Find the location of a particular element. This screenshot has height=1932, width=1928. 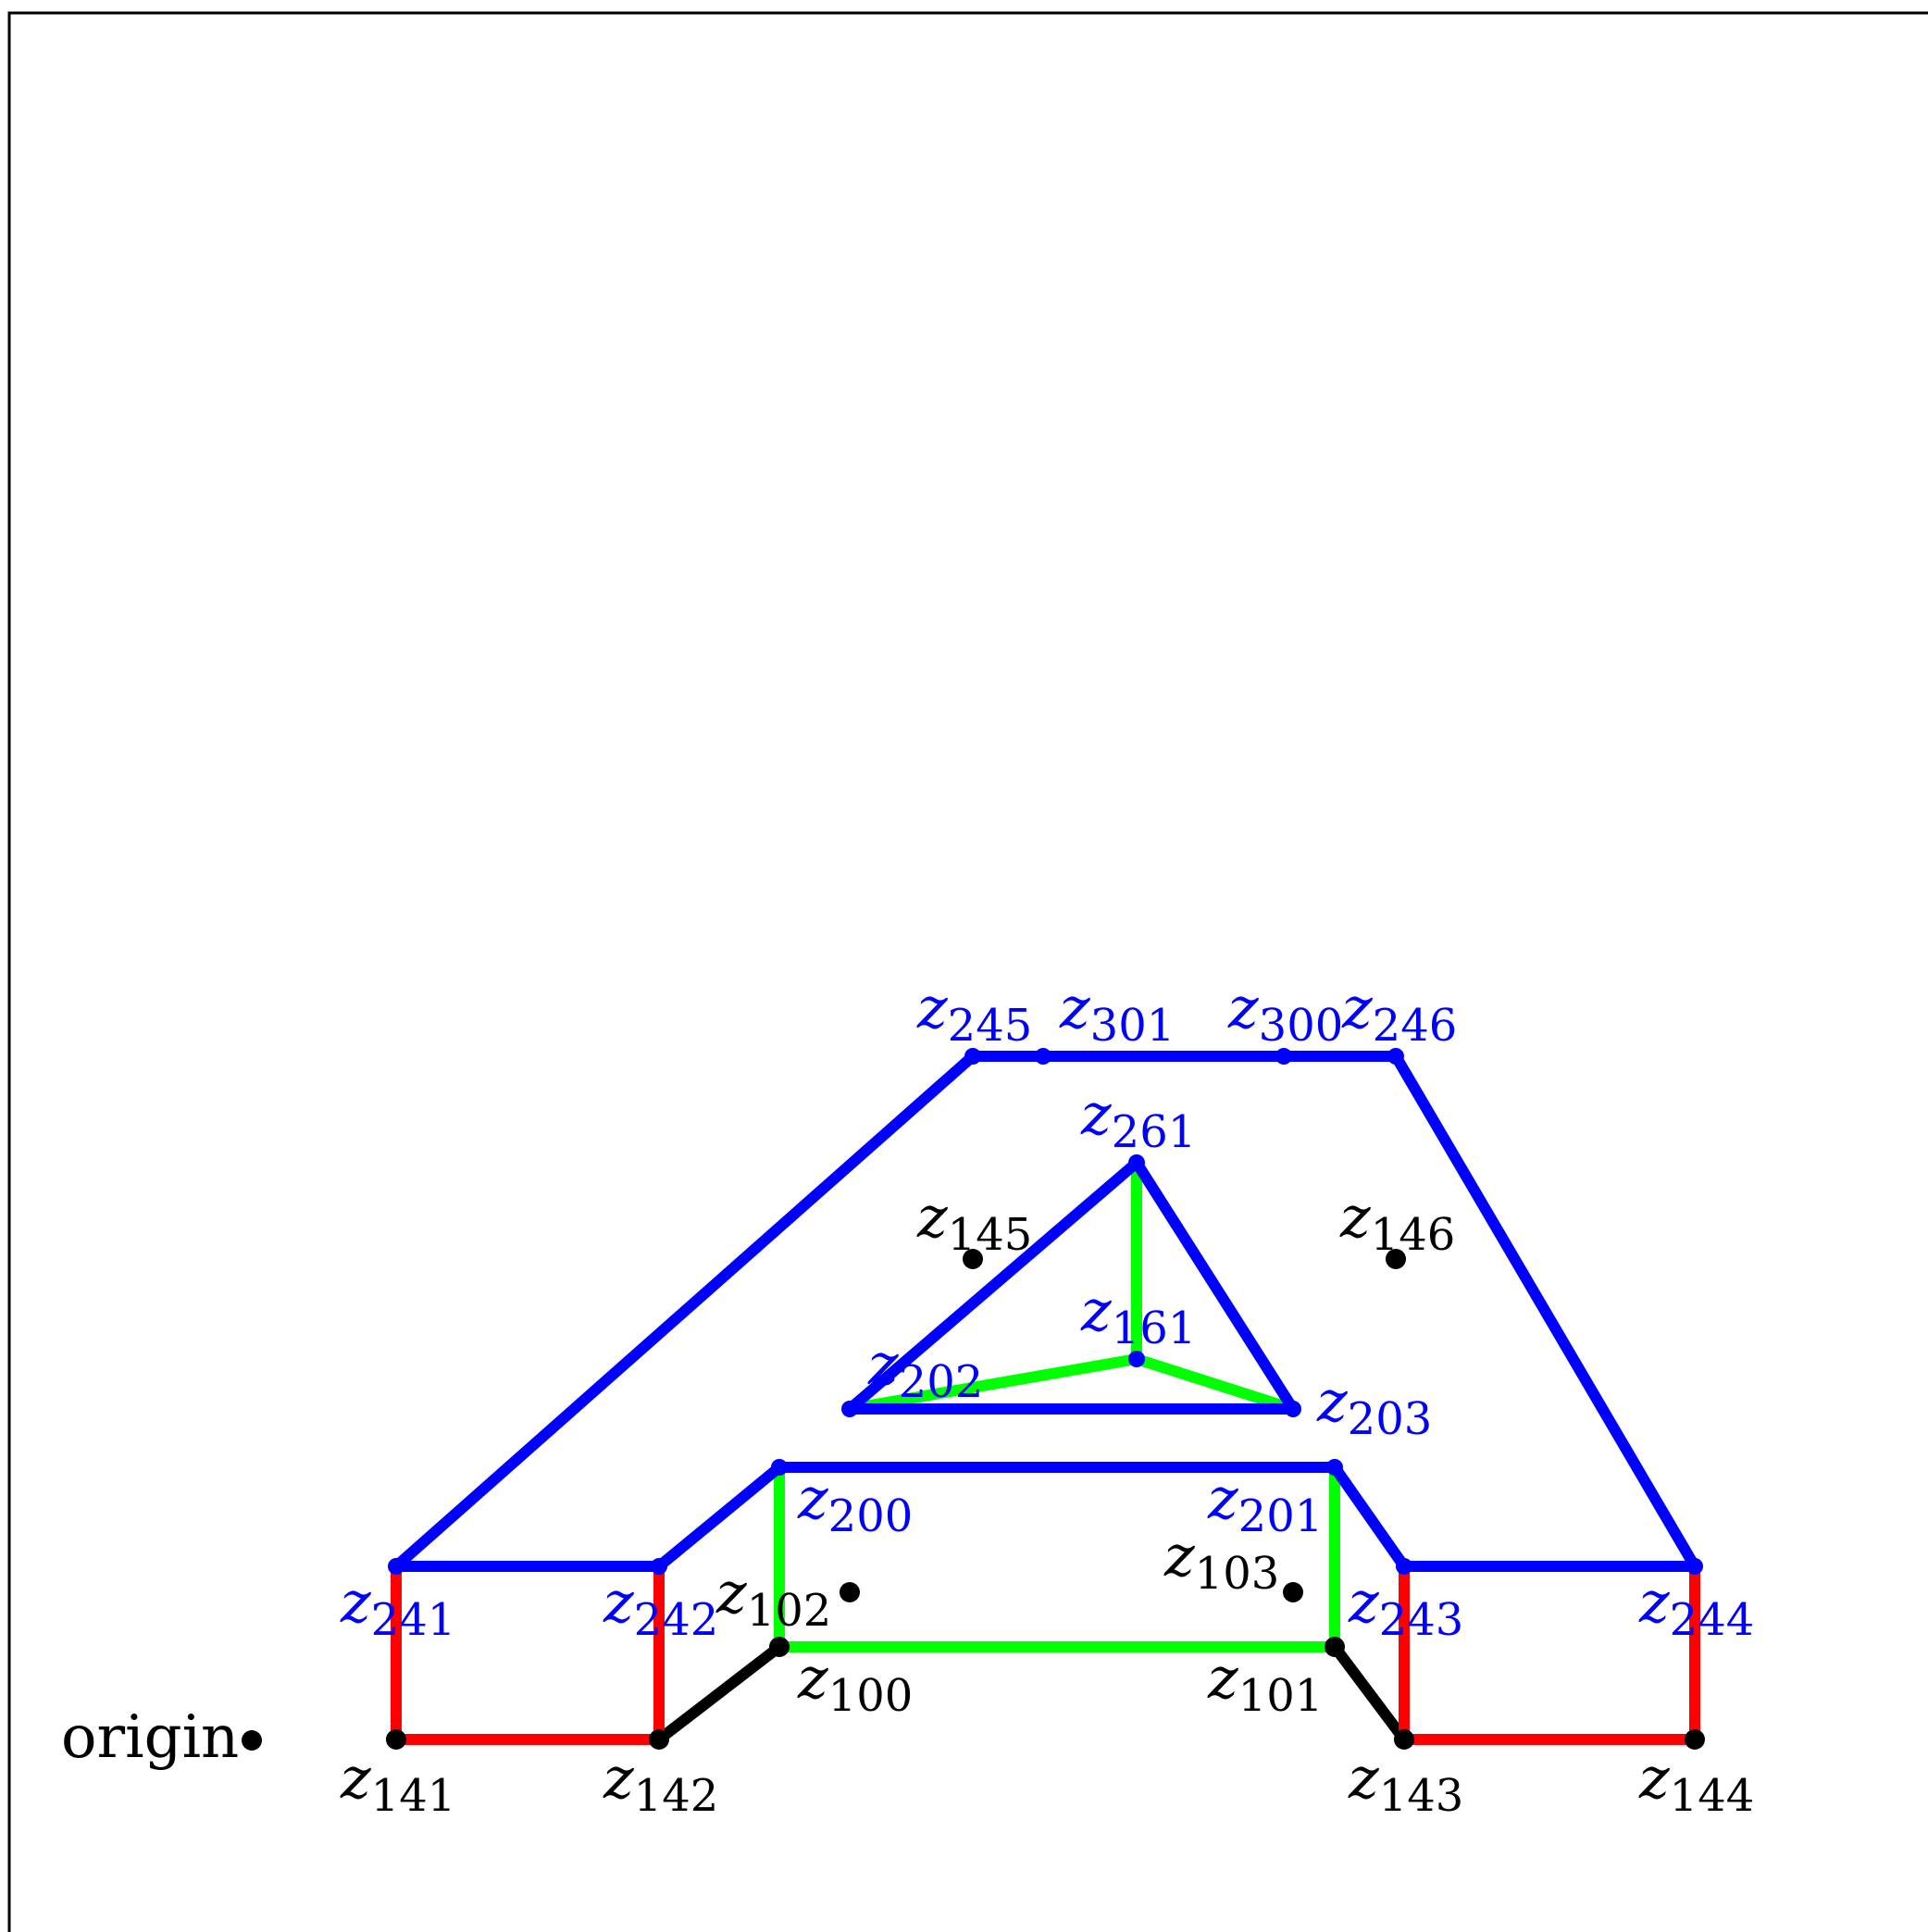

edge-z246-z244 is located at coordinates (1545, 1311).